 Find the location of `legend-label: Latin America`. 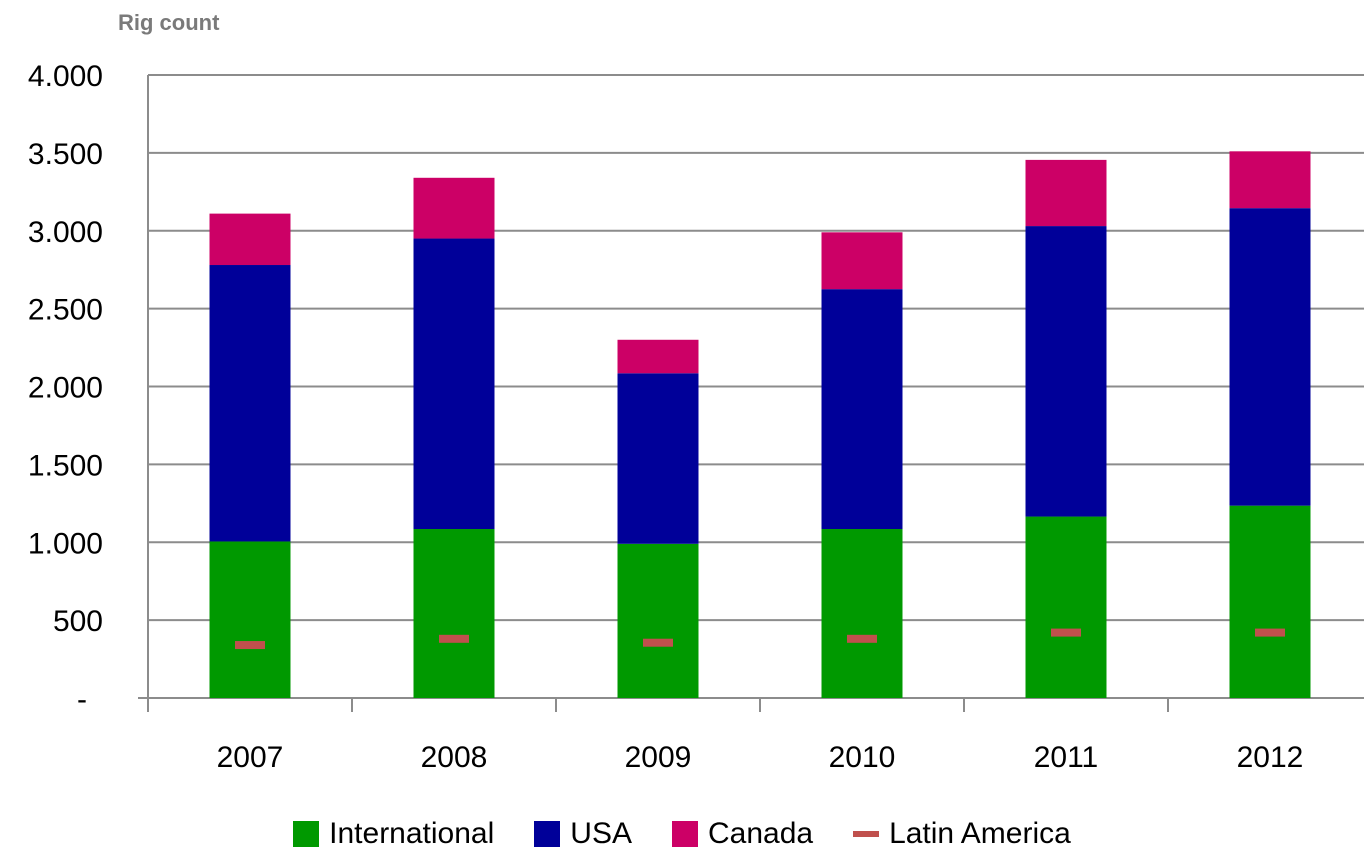

legend-label: Latin America is located at coordinates (980, 833).